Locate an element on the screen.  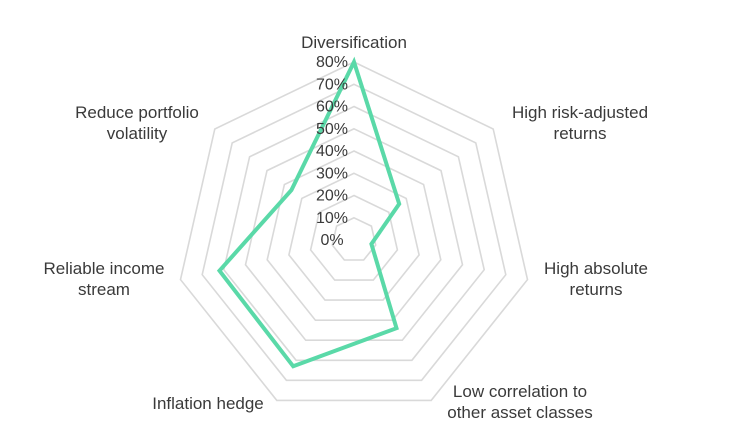
tick-label: 10% is located at coordinates (332, 218).